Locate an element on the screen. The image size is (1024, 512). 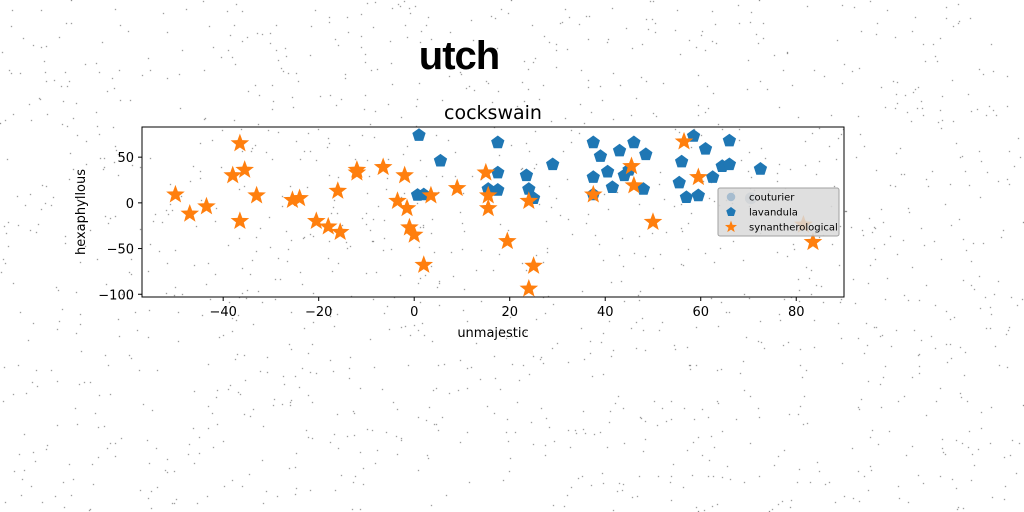
legend-label: synantherological is located at coordinates (793, 228).